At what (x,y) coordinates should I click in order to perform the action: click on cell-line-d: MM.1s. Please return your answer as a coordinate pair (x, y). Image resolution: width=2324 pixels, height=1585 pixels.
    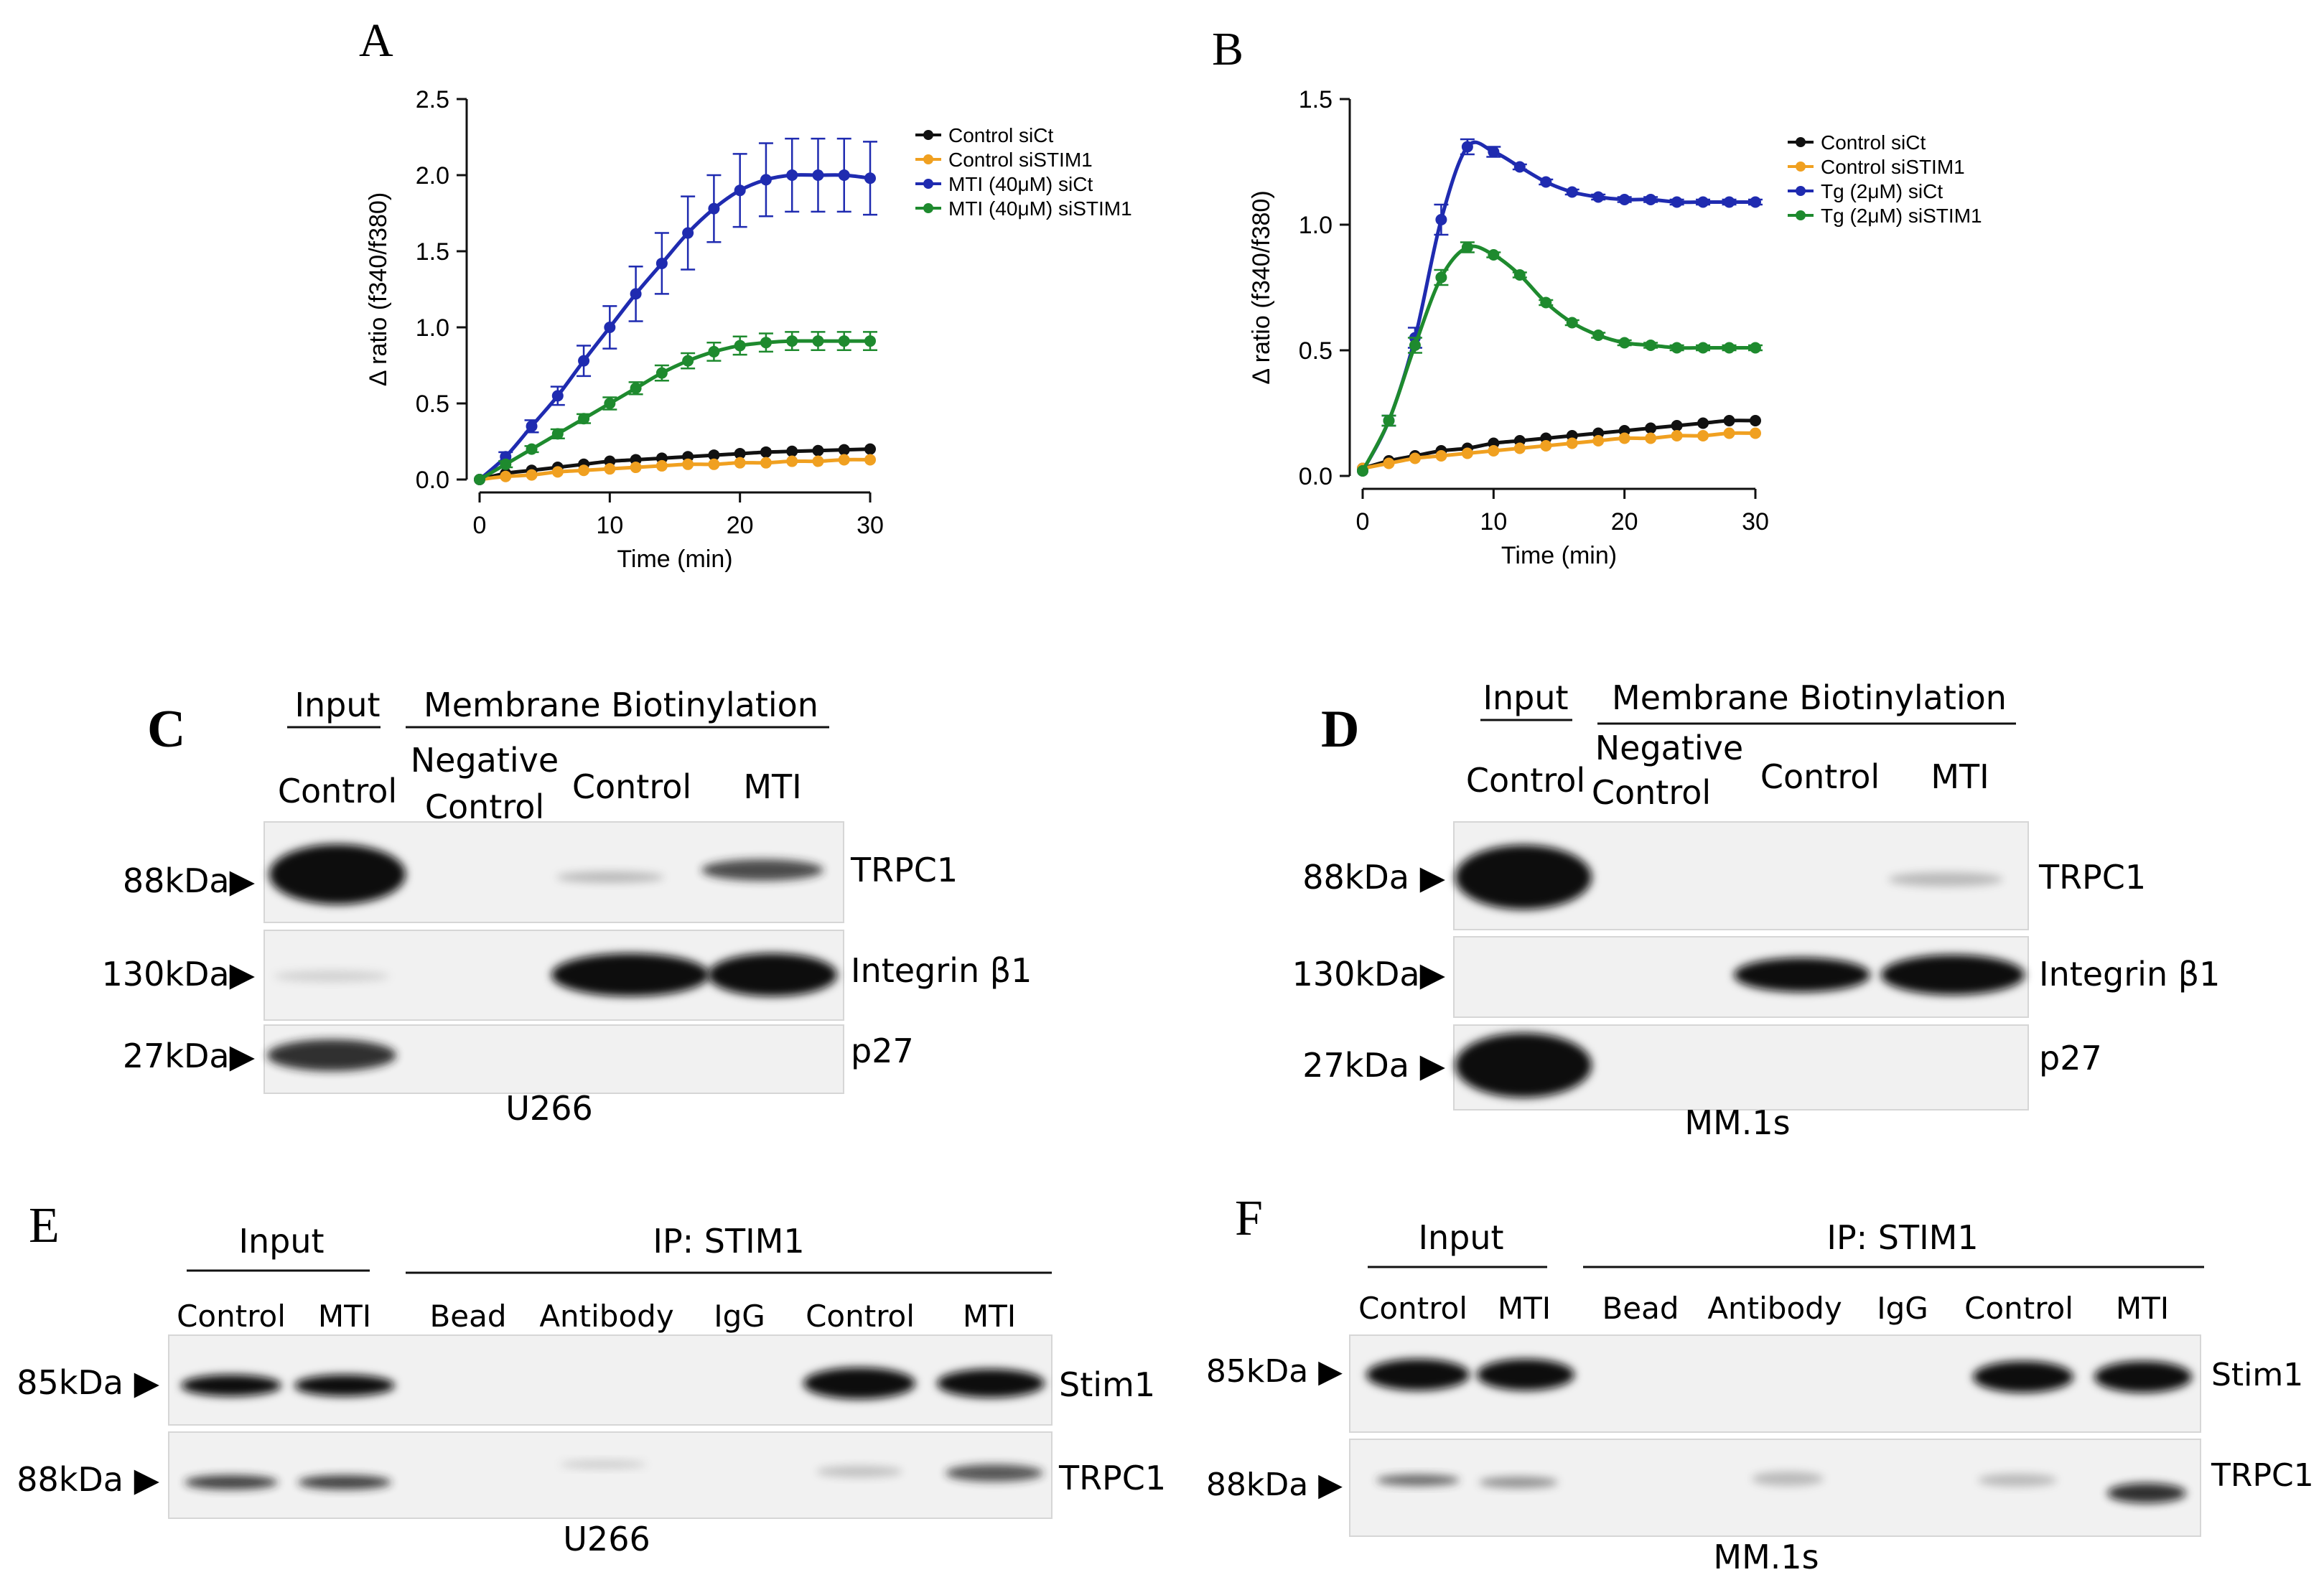
    Looking at the image, I should click on (1737, 1122).